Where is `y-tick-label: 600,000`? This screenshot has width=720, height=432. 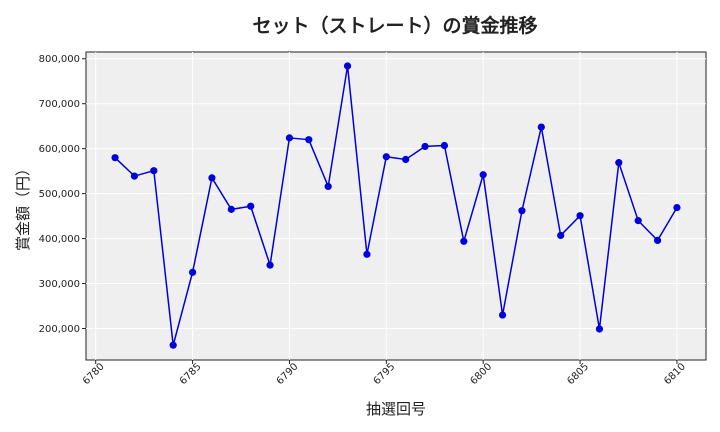
y-tick-label: 600,000 is located at coordinates (59, 149).